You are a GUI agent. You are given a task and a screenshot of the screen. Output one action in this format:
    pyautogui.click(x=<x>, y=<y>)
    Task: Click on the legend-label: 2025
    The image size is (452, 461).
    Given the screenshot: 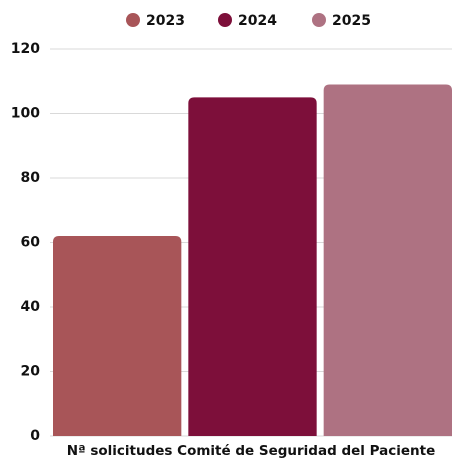 What is the action you would take?
    pyautogui.click(x=351, y=21)
    